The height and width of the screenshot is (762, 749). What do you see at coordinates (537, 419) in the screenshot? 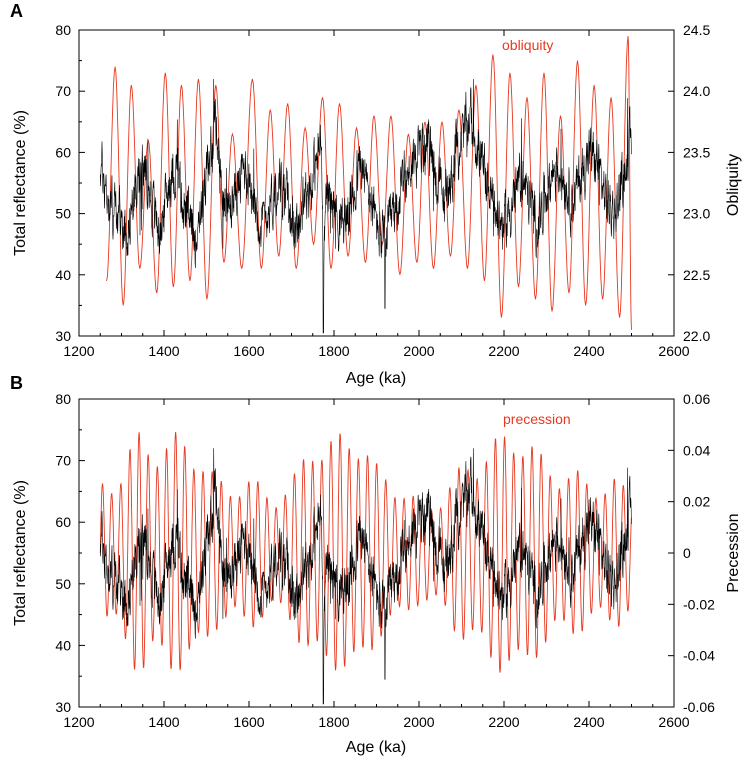
I see `panel-b-legend-precession: precession` at bounding box center [537, 419].